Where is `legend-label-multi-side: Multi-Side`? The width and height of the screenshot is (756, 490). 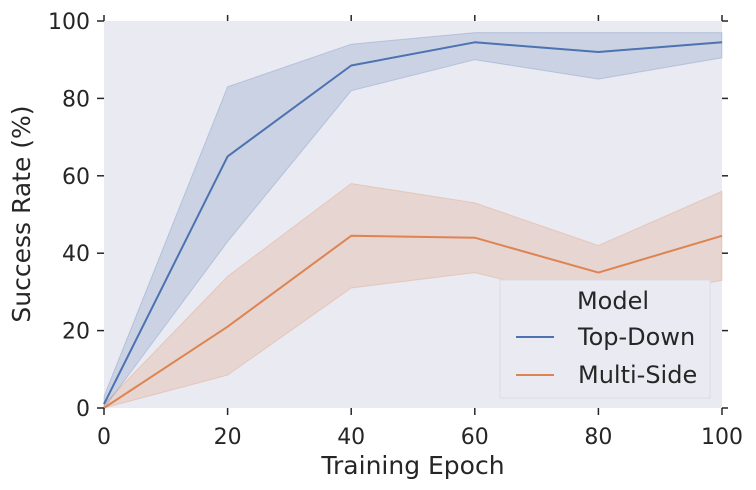 legend-label-multi-side: Multi-Side is located at coordinates (637, 375).